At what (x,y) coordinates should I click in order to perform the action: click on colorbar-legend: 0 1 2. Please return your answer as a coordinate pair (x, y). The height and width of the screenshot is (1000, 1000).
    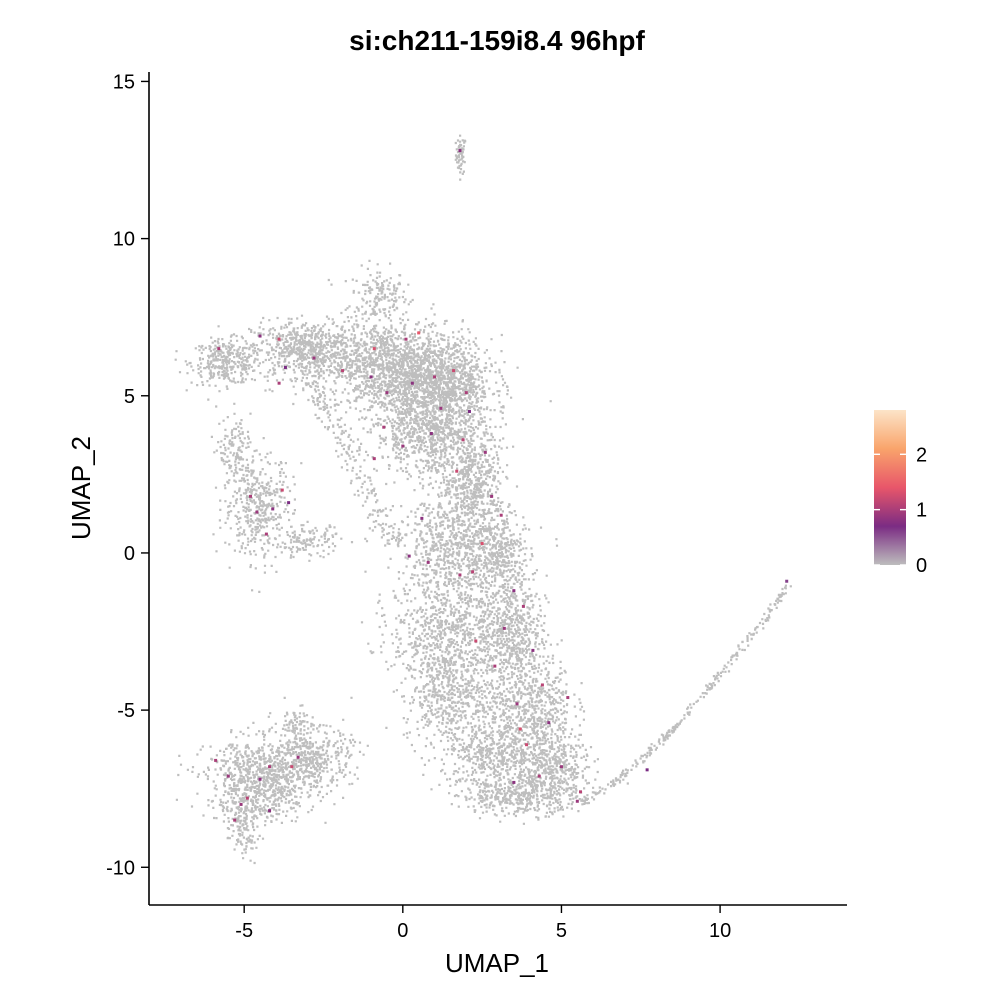
    Looking at the image, I should click on (900, 493).